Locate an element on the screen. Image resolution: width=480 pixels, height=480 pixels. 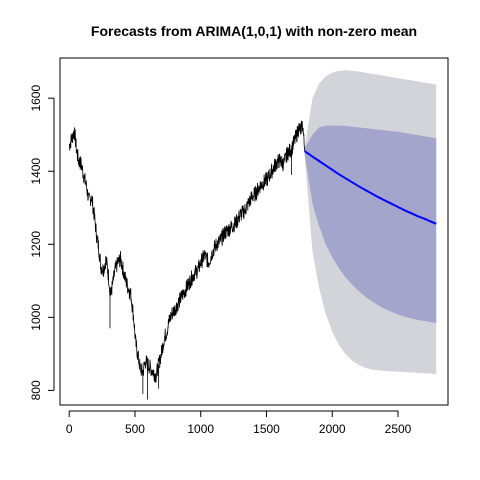
forecast-mean-line is located at coordinates (370, 187).